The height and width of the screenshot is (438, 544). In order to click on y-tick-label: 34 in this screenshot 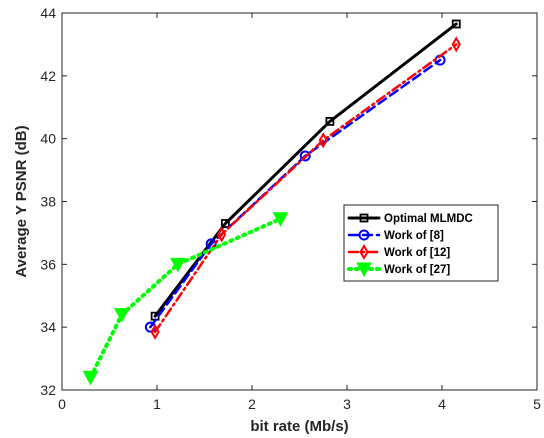, I will do `click(48, 327)`.